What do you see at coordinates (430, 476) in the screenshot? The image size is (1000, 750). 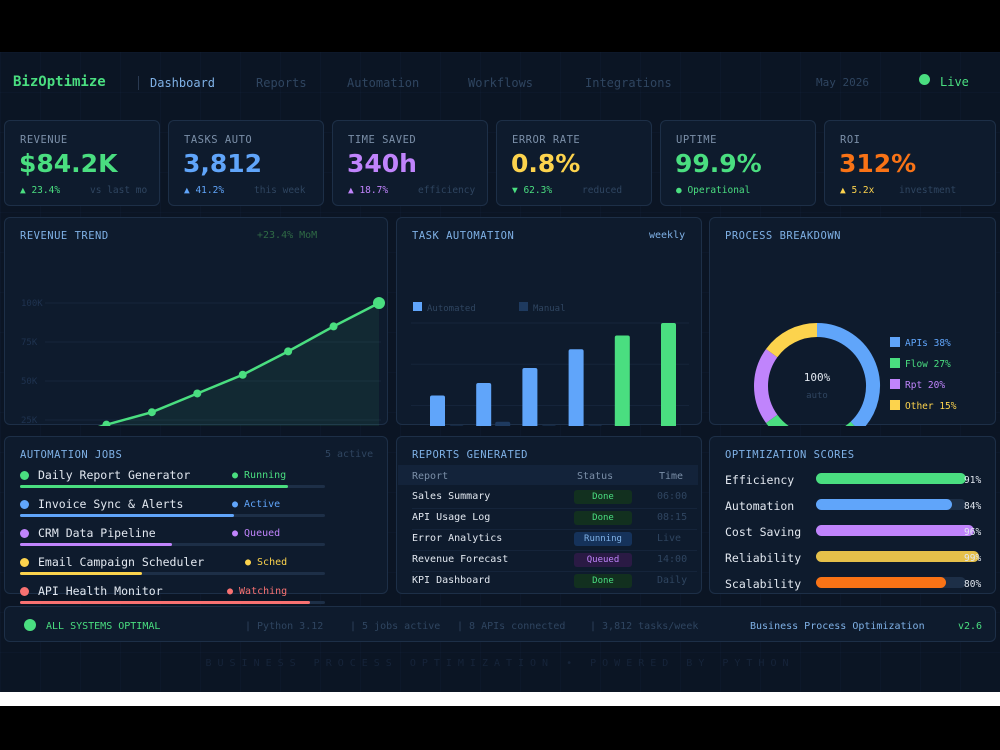 I see `reports-header-report: Report` at bounding box center [430, 476].